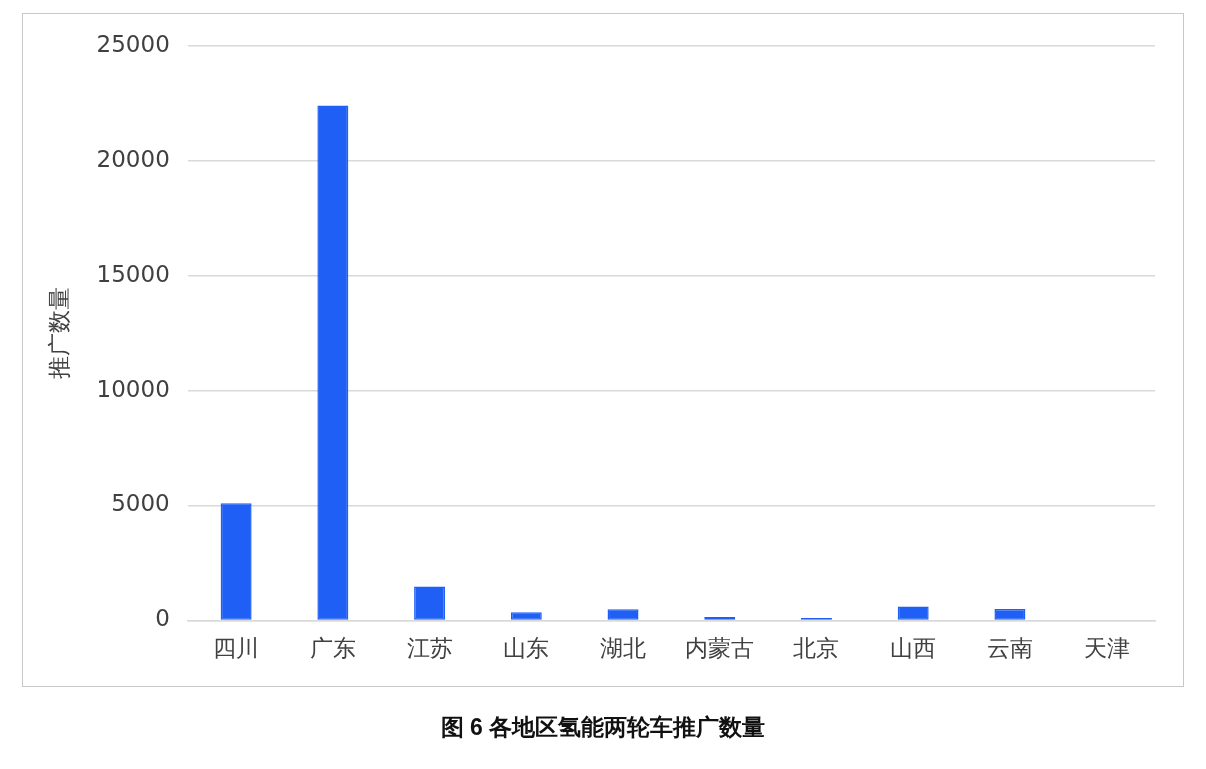 Image resolution: width=1206 pixels, height=769 pixels. I want to click on y-tick-label: 15000, so click(133, 273).